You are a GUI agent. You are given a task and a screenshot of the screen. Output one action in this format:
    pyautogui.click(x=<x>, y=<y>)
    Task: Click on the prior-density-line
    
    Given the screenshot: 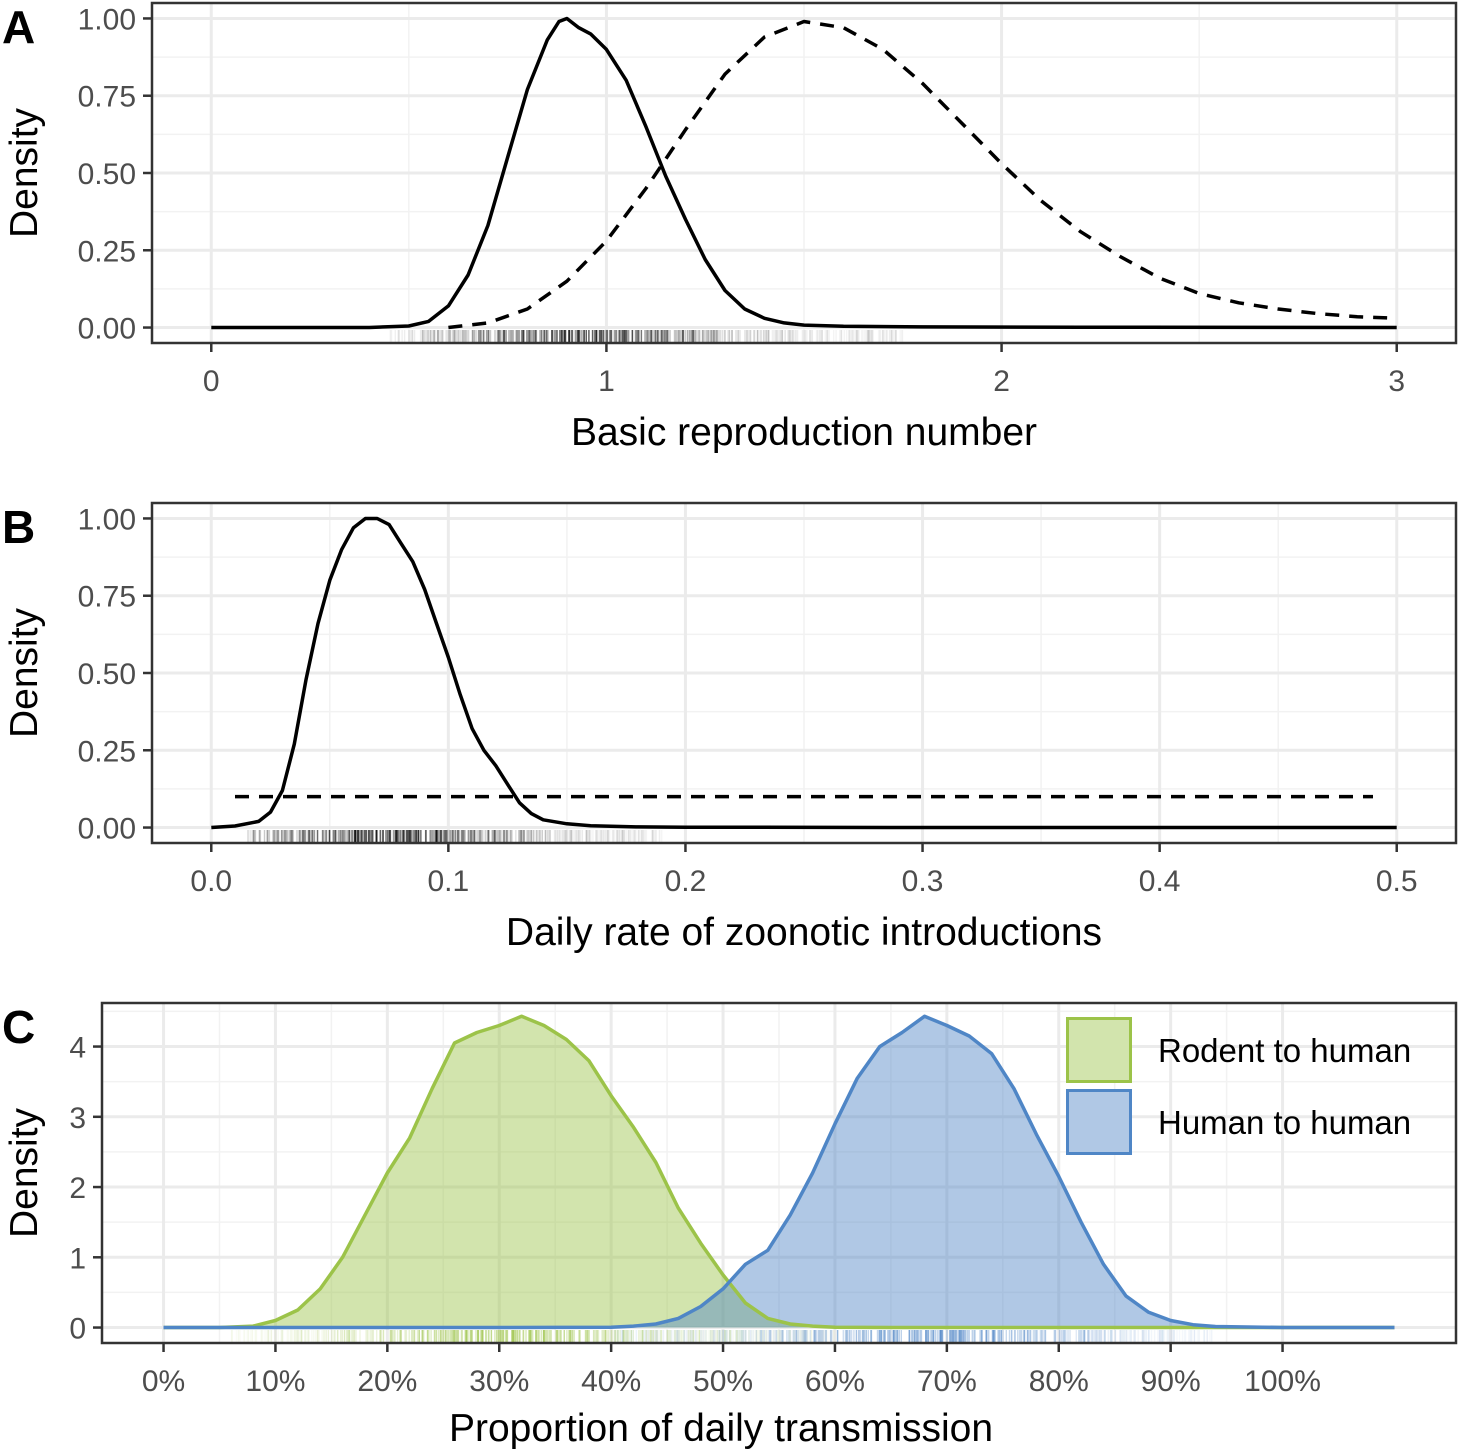 What is the action you would take?
    pyautogui.click(x=922, y=174)
    